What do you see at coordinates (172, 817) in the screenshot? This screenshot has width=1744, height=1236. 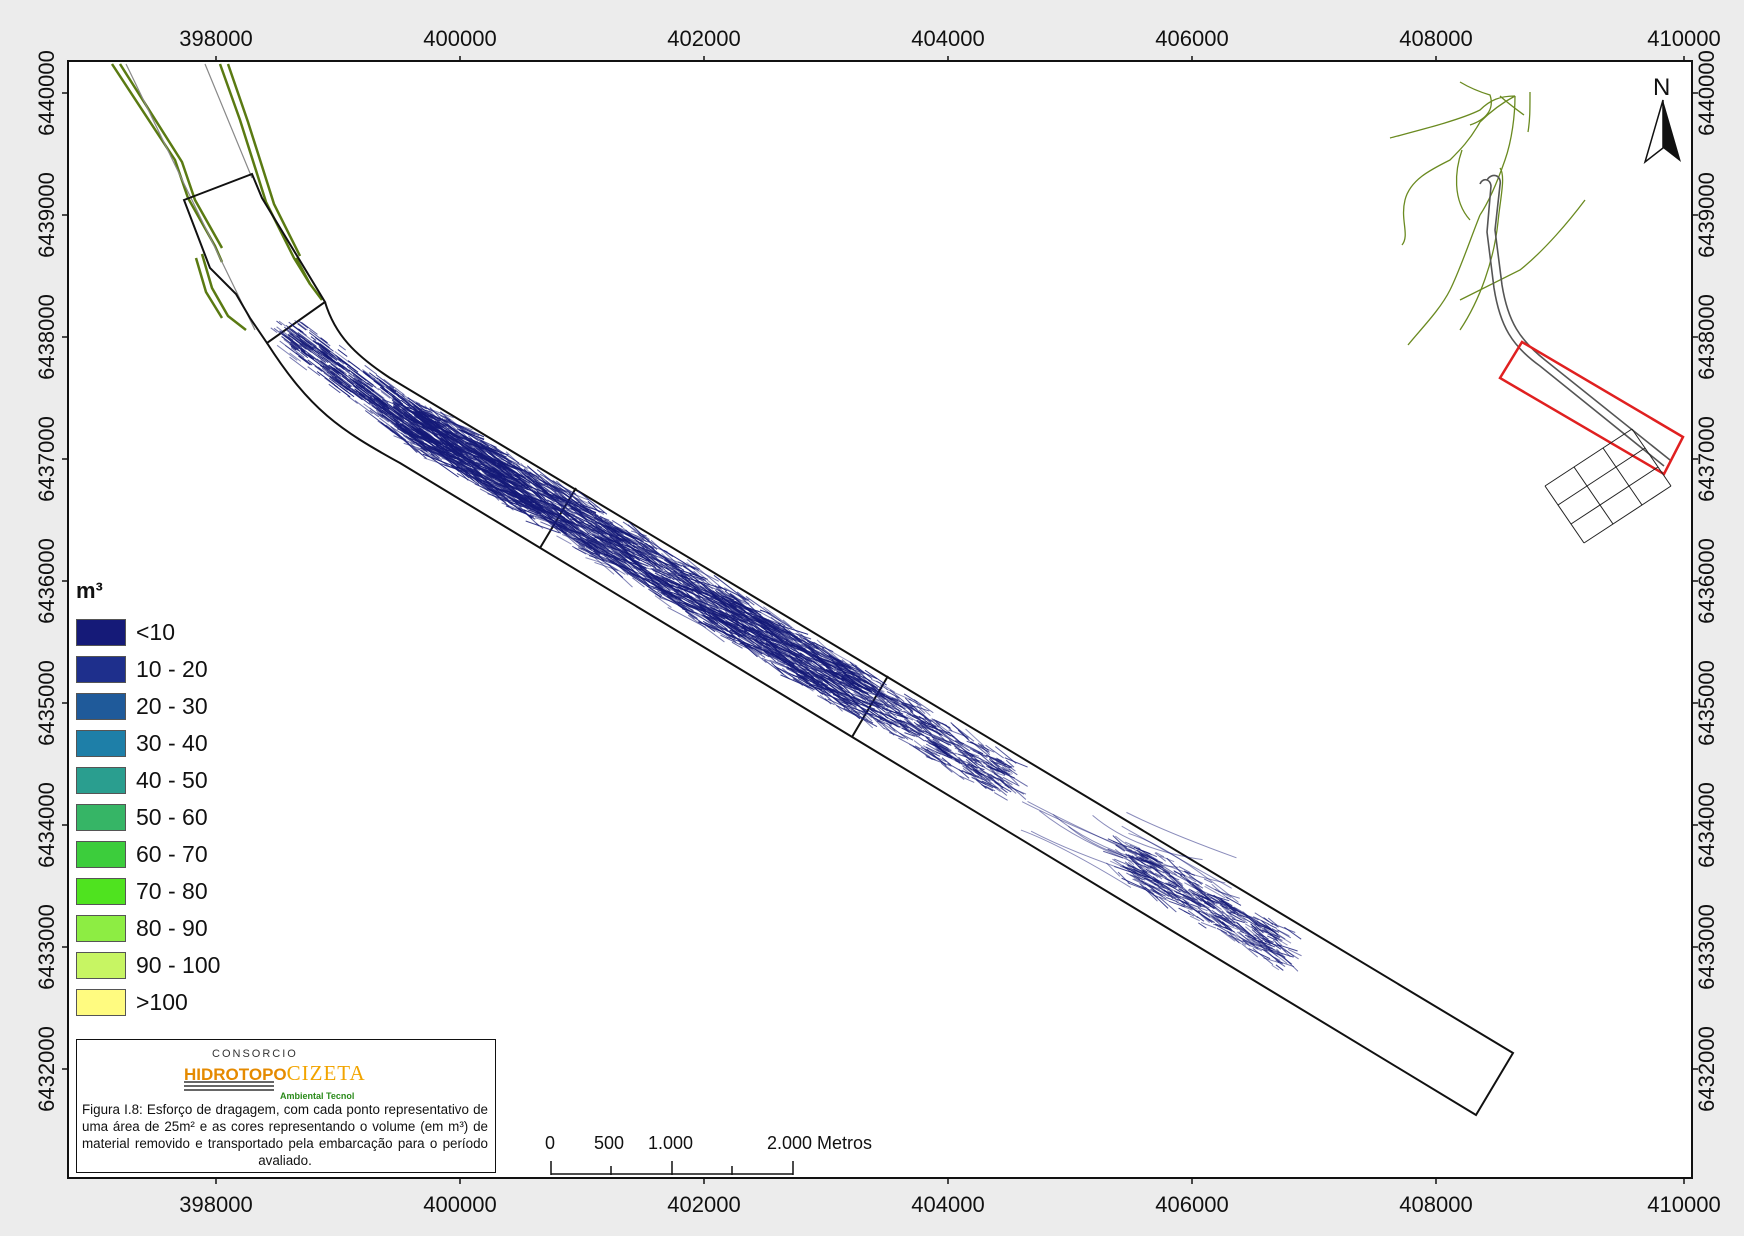 I see `legend-label: 50 - 60` at bounding box center [172, 817].